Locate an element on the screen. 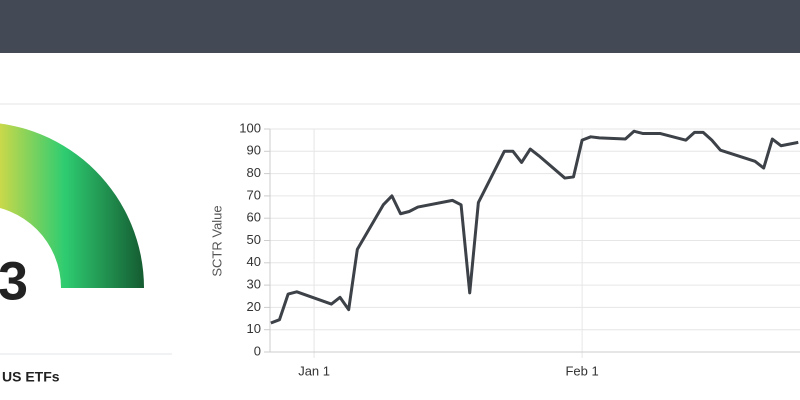  y-tick-label: 50 is located at coordinates (254, 239).